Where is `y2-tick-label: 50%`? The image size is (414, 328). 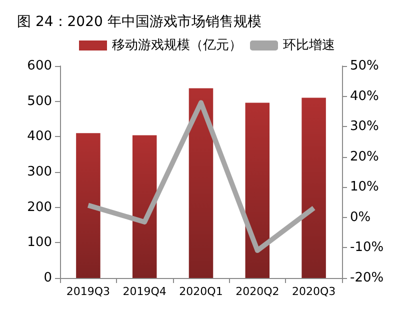 y2-tick-label: 50% is located at coordinates (364, 66).